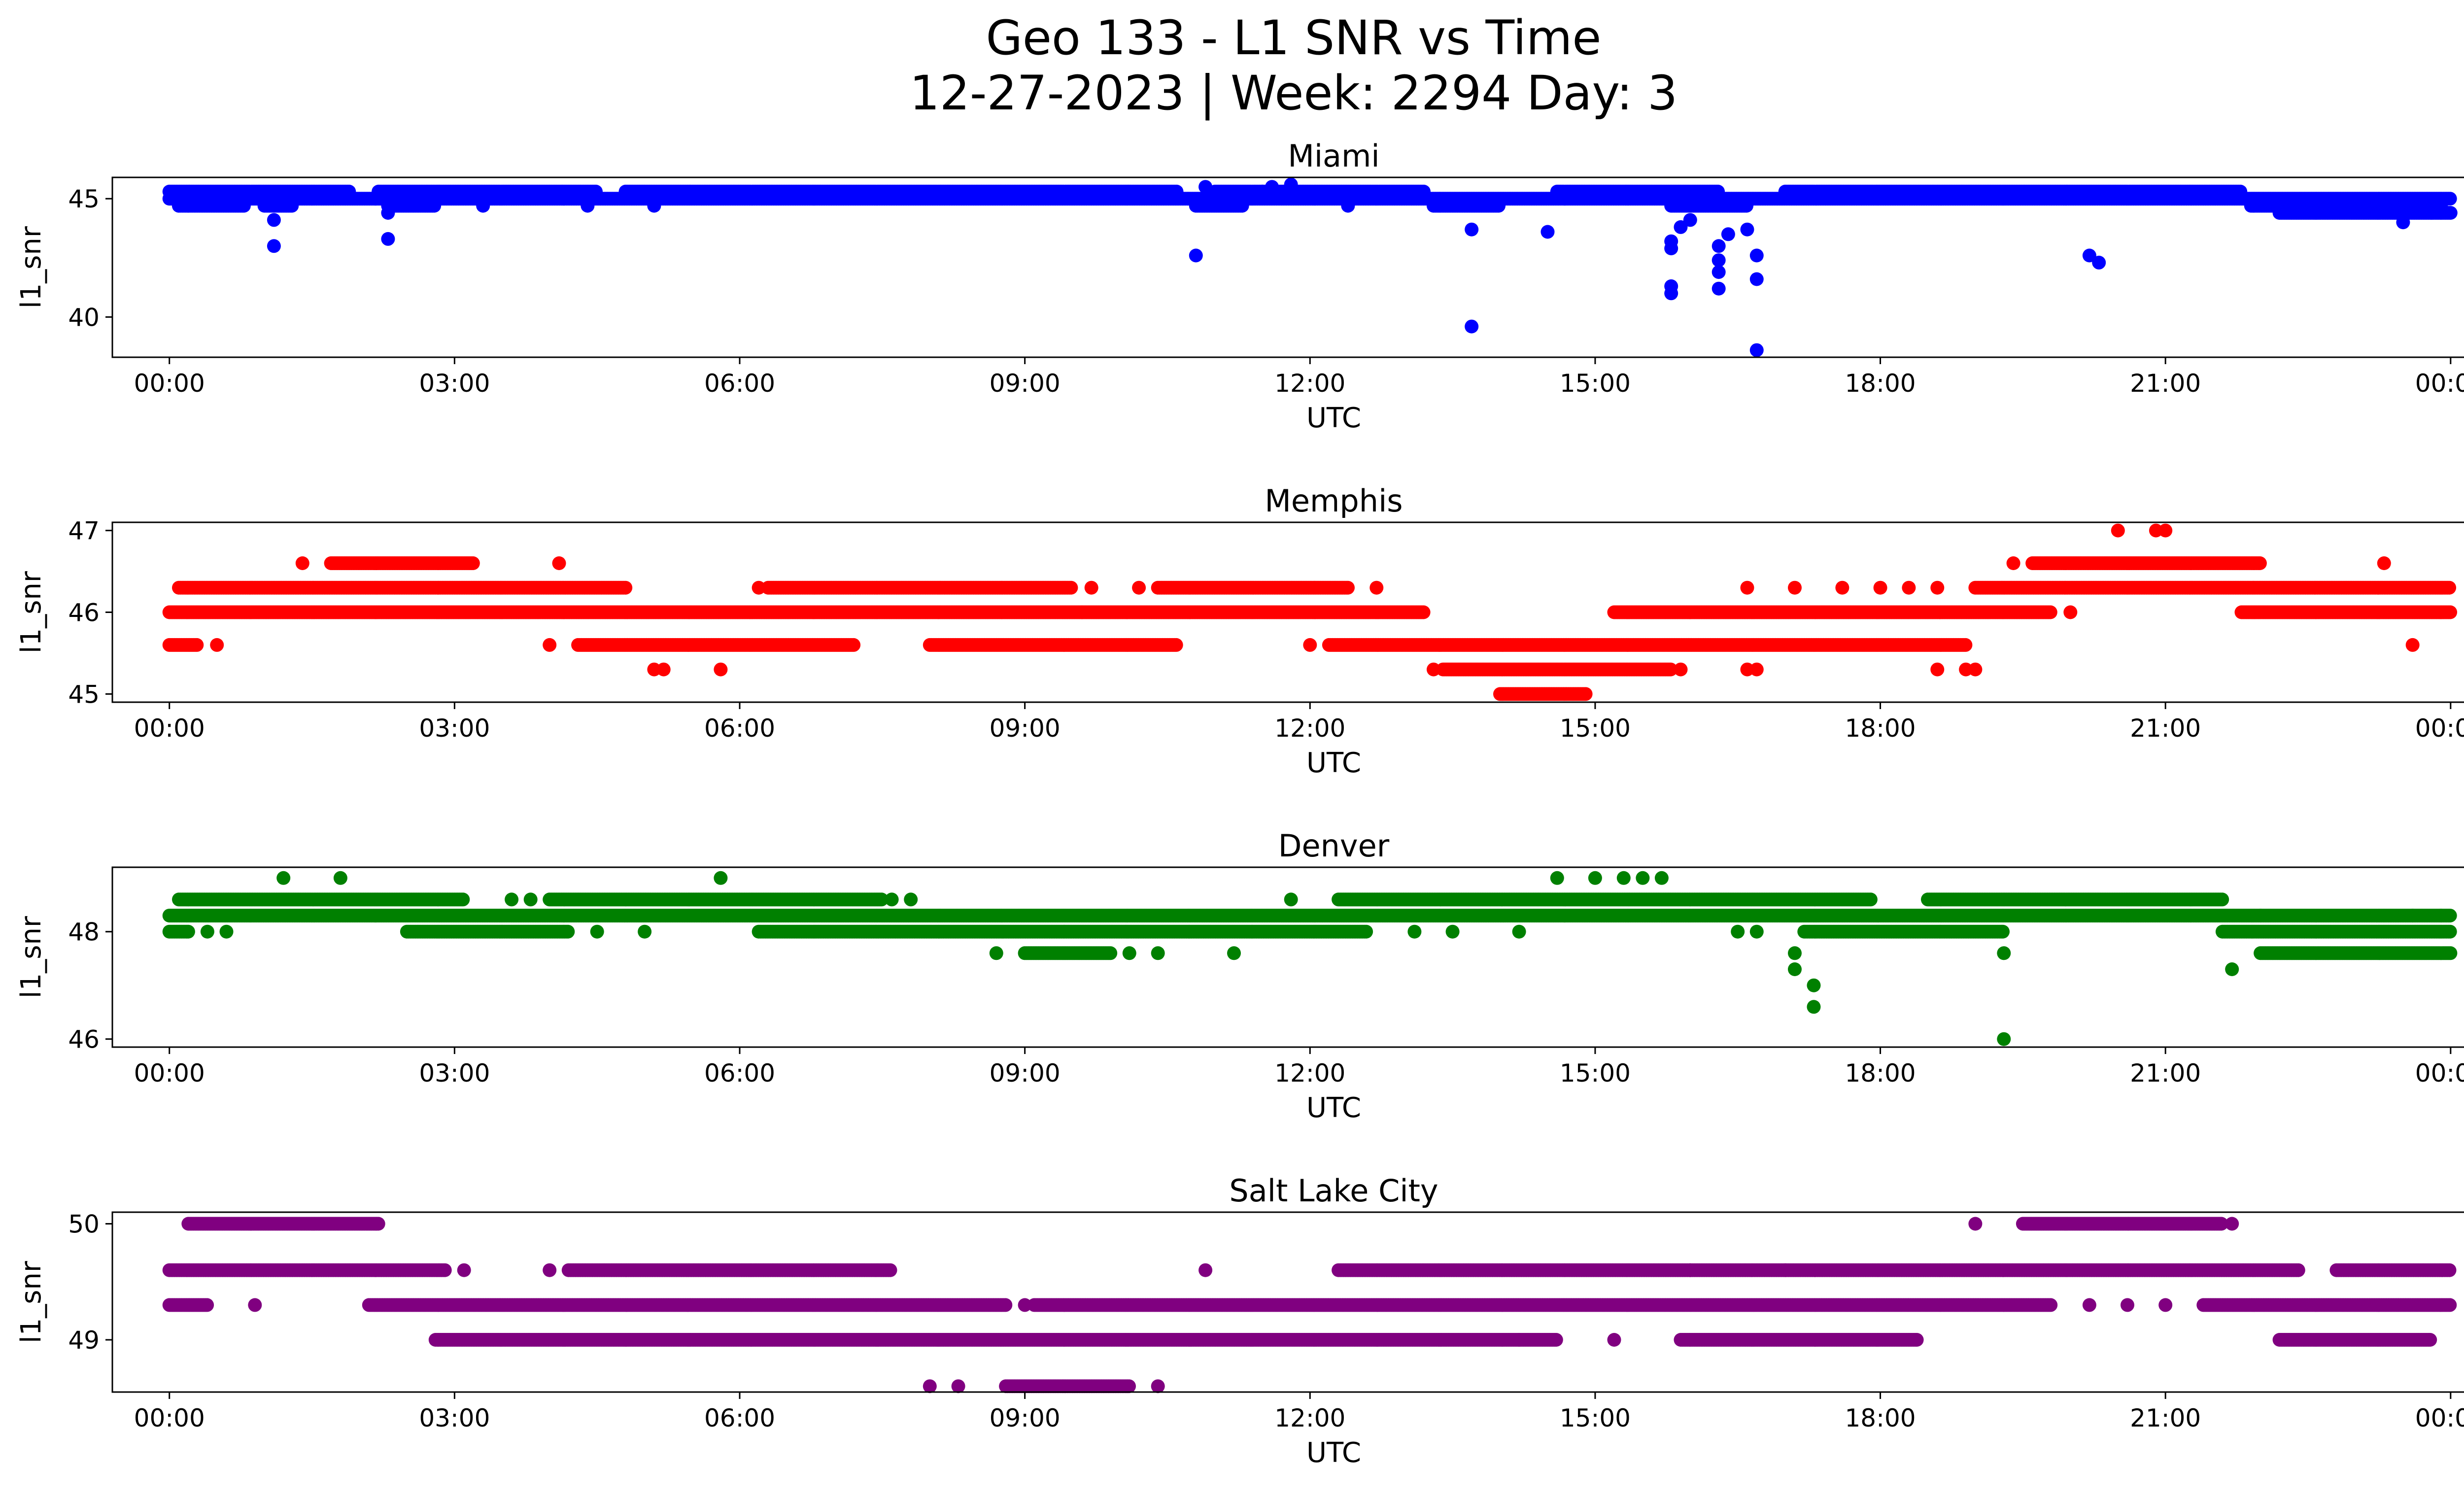 This screenshot has width=2464, height=1497. What do you see at coordinates (454, 383) in the screenshot?
I see `x-tick-label: 03:00` at bounding box center [454, 383].